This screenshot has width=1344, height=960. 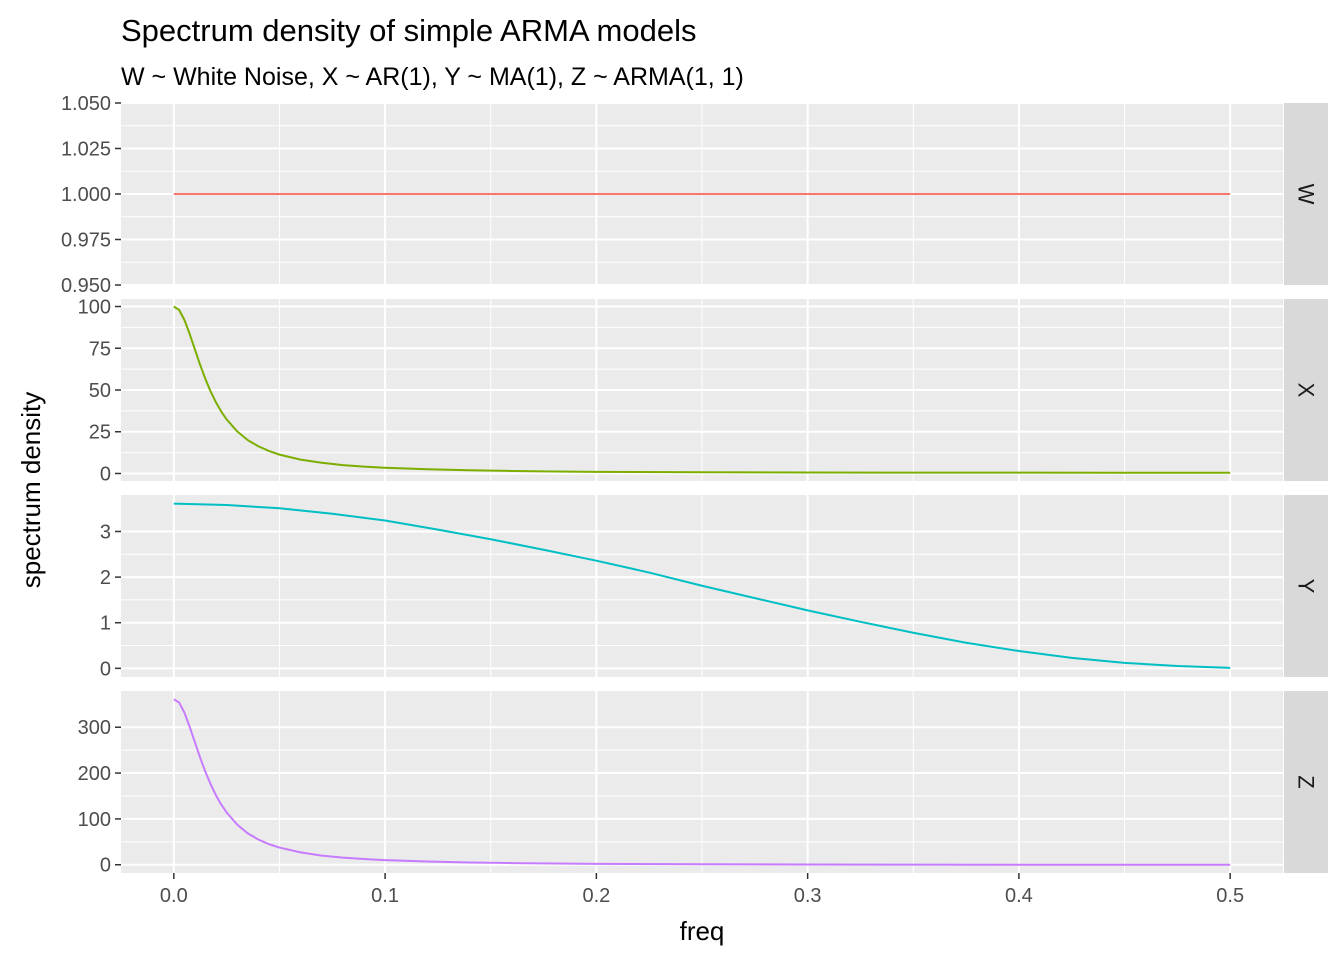 I want to click on facet-strip-label-w: W, so click(x=1306, y=194).